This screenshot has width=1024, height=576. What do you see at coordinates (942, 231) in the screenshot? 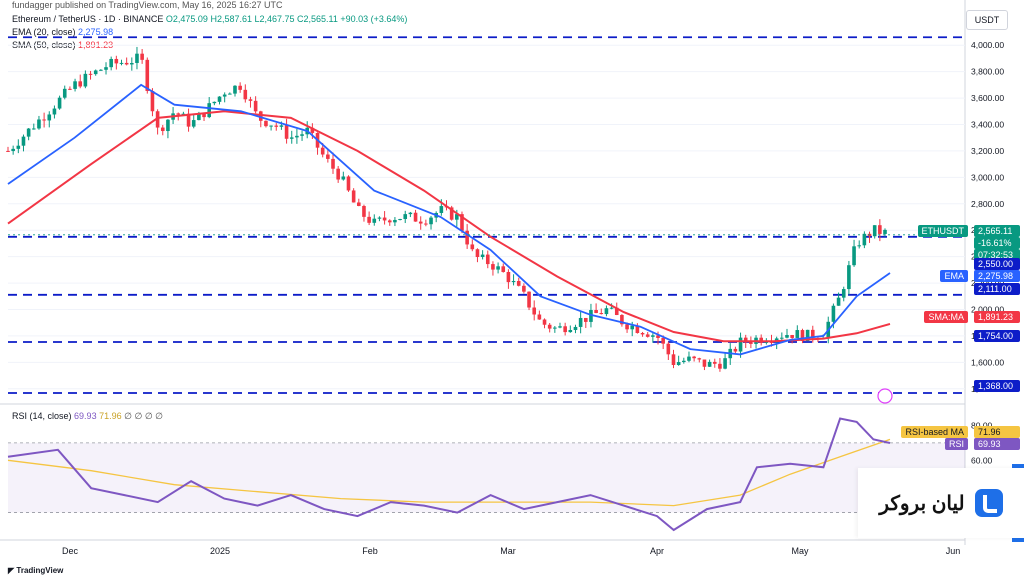
I see `ethusdt-tag: ETHUSDT` at bounding box center [942, 231].